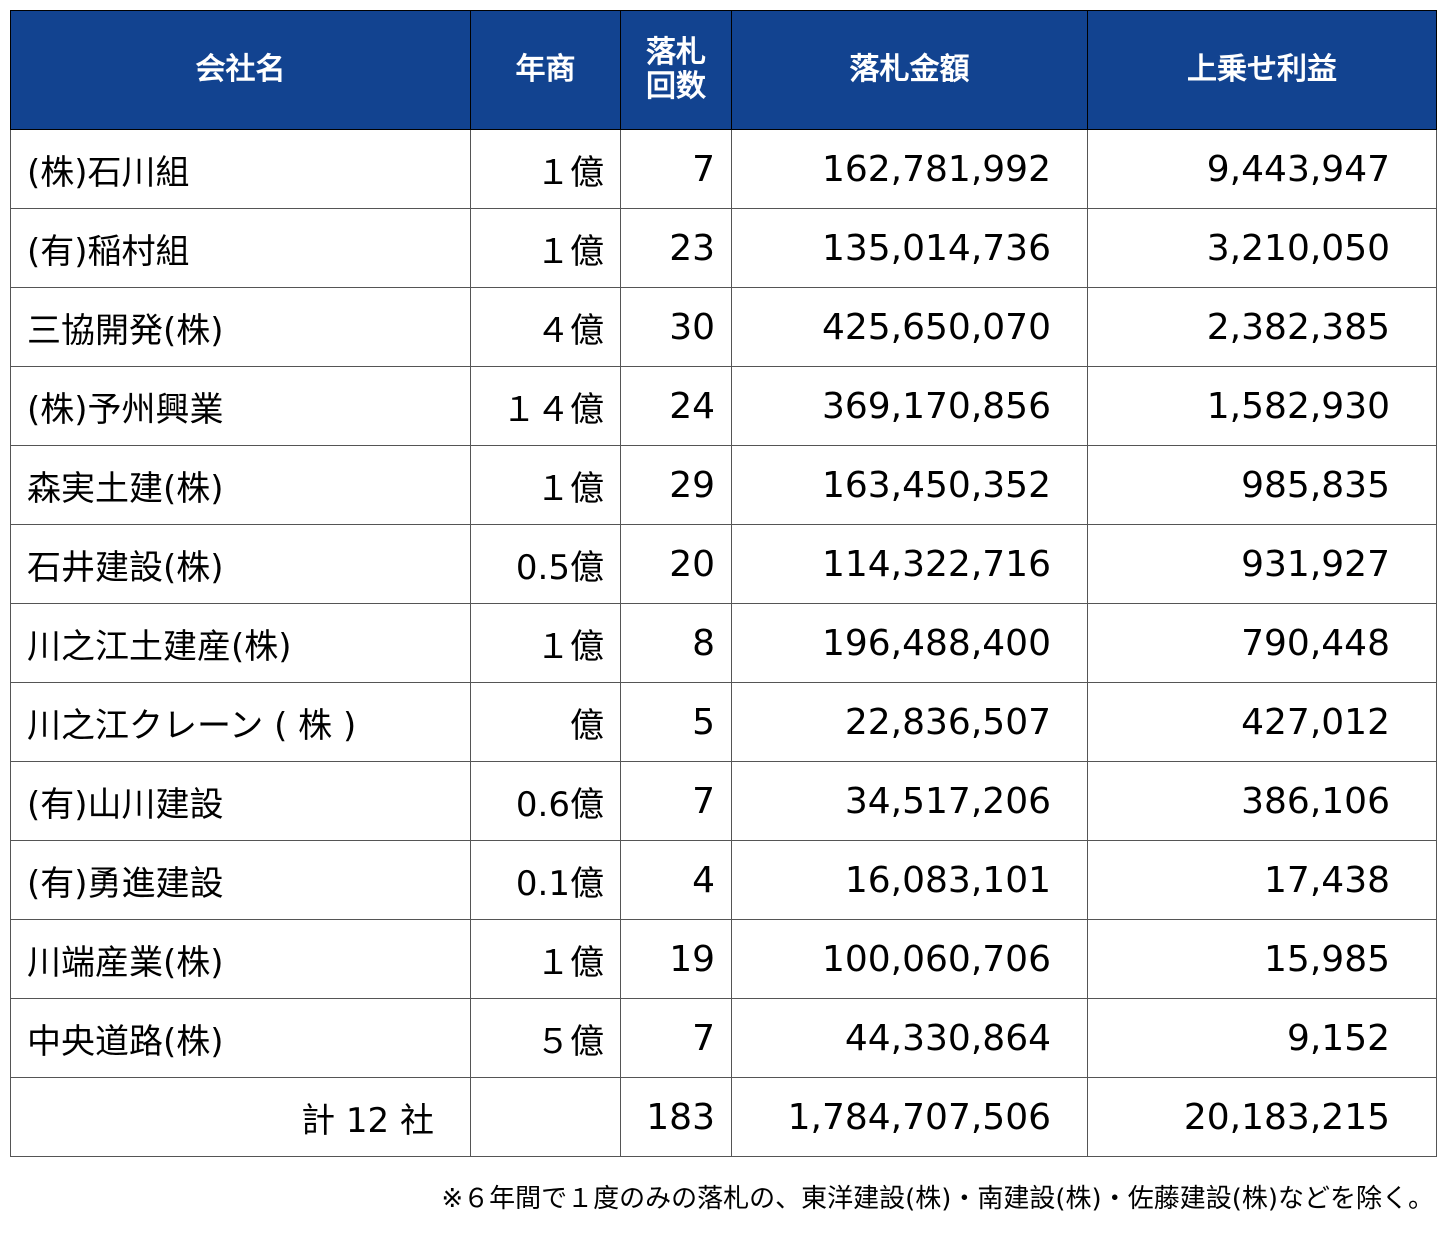 The width and height of the screenshot is (1448, 1233). I want to click on company-cell: (有)勇進建設, so click(240, 880).